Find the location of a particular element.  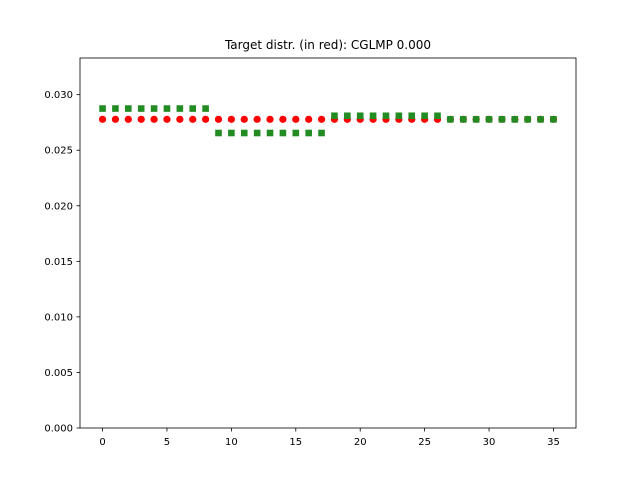

y-tick-label: 0.020 is located at coordinates (58, 206).